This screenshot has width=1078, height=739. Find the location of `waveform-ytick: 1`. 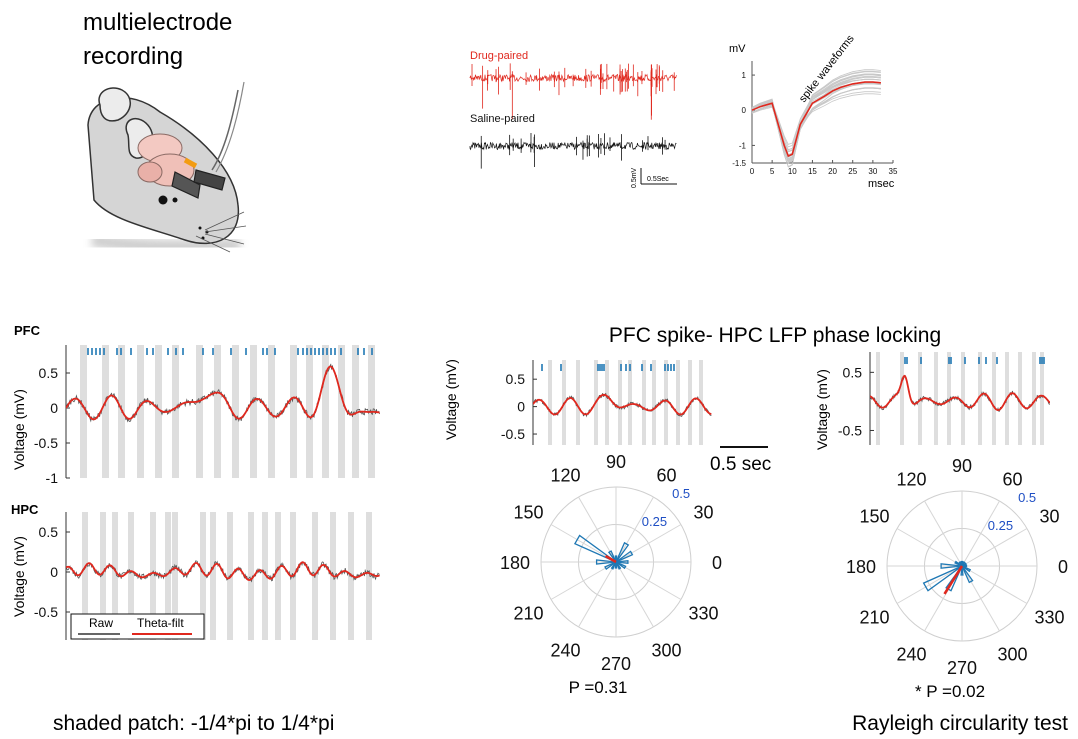

waveform-ytick: 1 is located at coordinates (744, 75).